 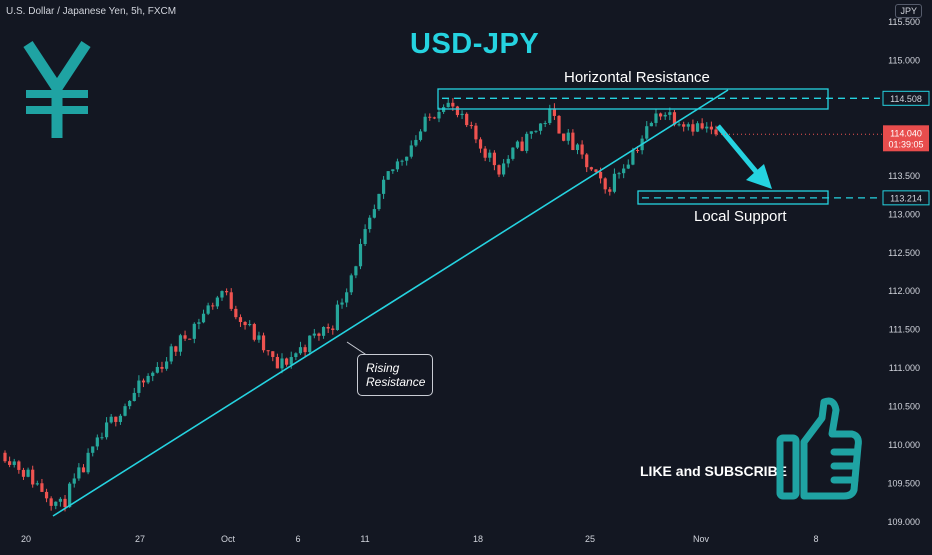 What do you see at coordinates (91, 11) in the screenshot?
I see `symbol-description: U.S. Dollar / Japanese Yen, 5h, FXCM` at bounding box center [91, 11].